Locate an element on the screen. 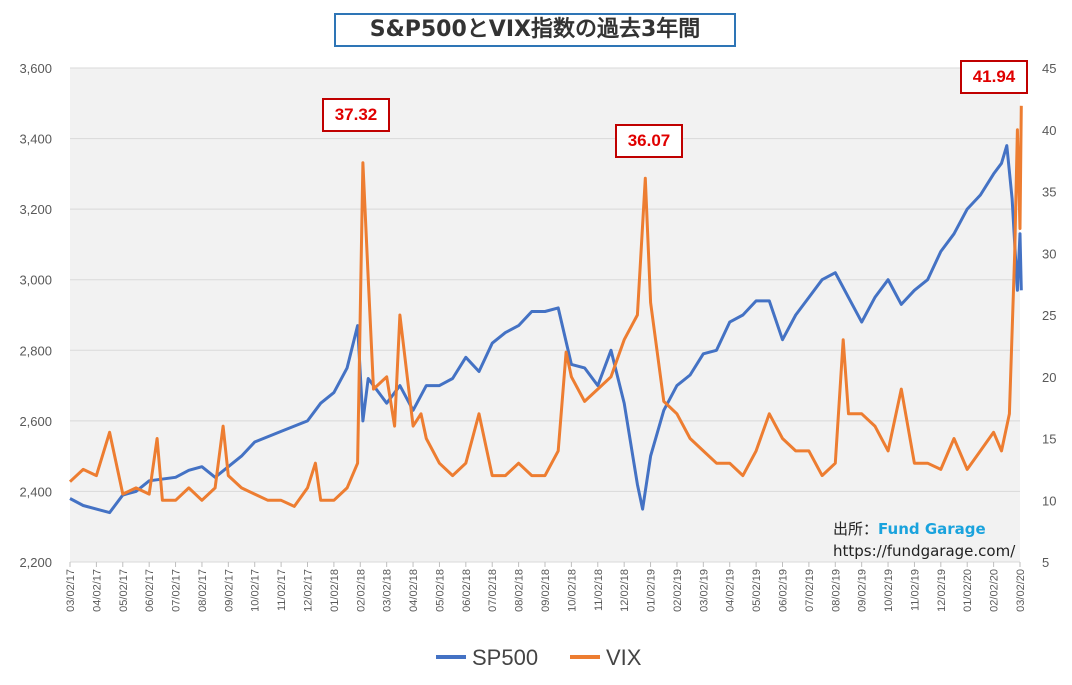  x-tick-label: 02/02/19 is located at coordinates (678, 590).